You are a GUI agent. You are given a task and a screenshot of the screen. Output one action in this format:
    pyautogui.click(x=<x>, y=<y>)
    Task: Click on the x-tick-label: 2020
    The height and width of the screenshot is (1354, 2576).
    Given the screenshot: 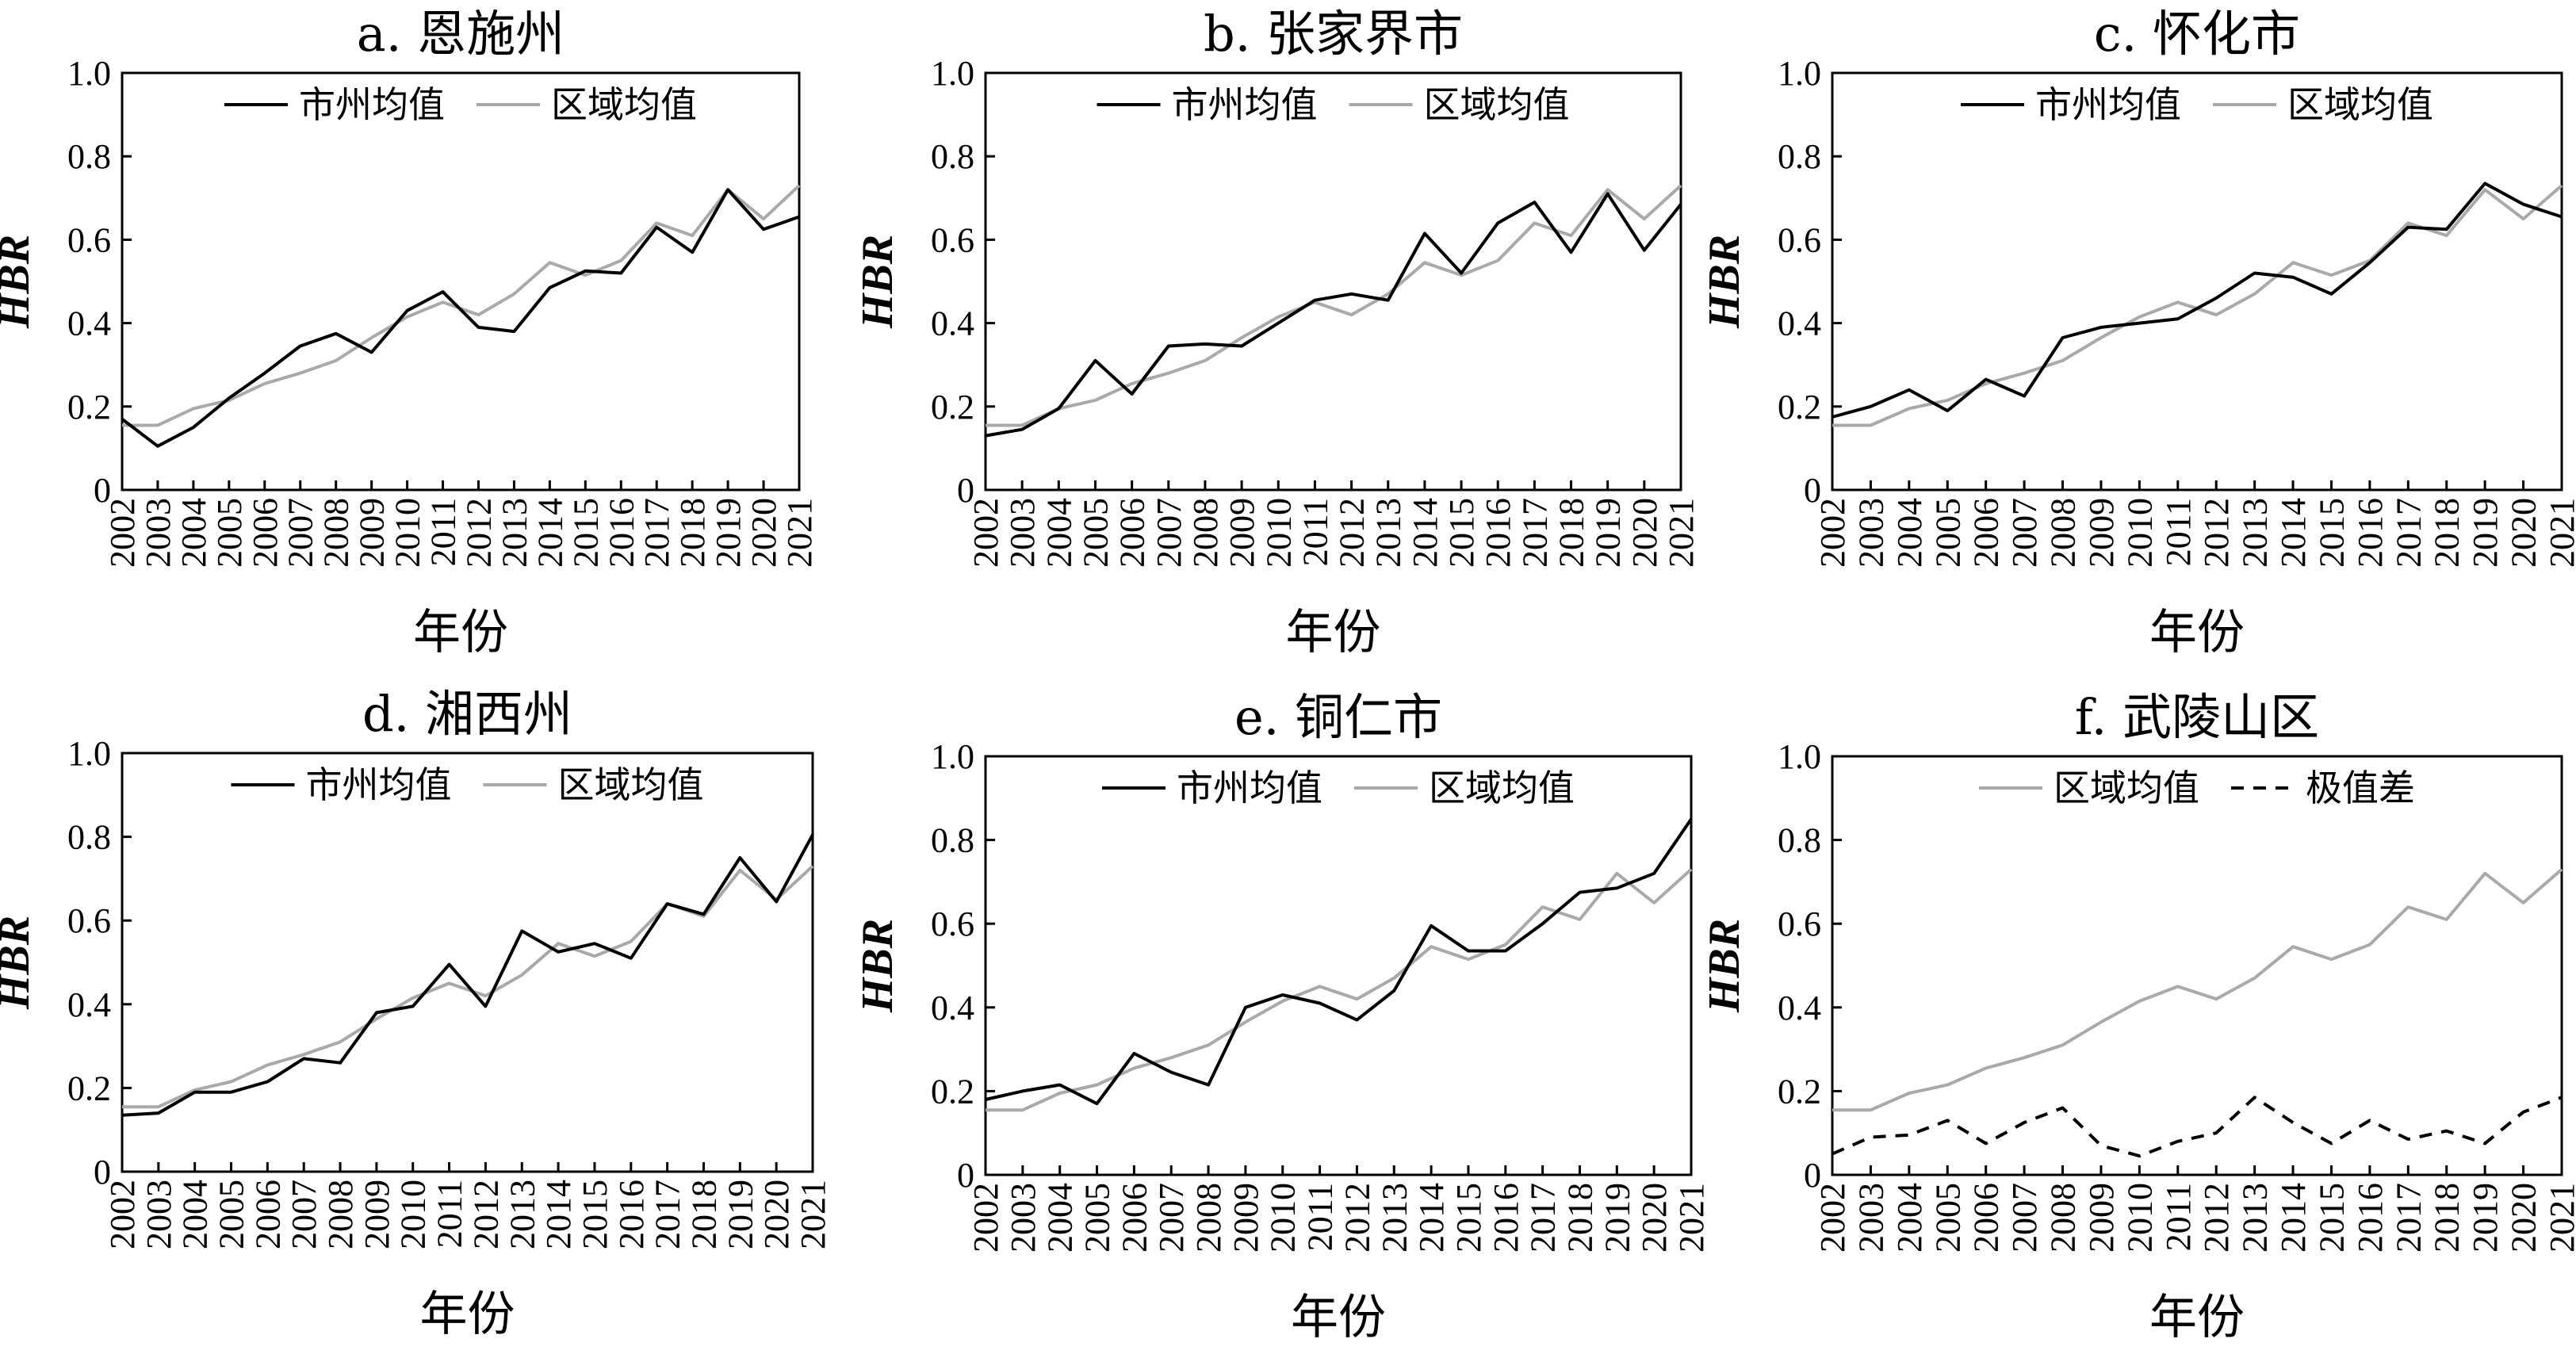 What is the action you would take?
    pyautogui.click(x=1654, y=1218)
    